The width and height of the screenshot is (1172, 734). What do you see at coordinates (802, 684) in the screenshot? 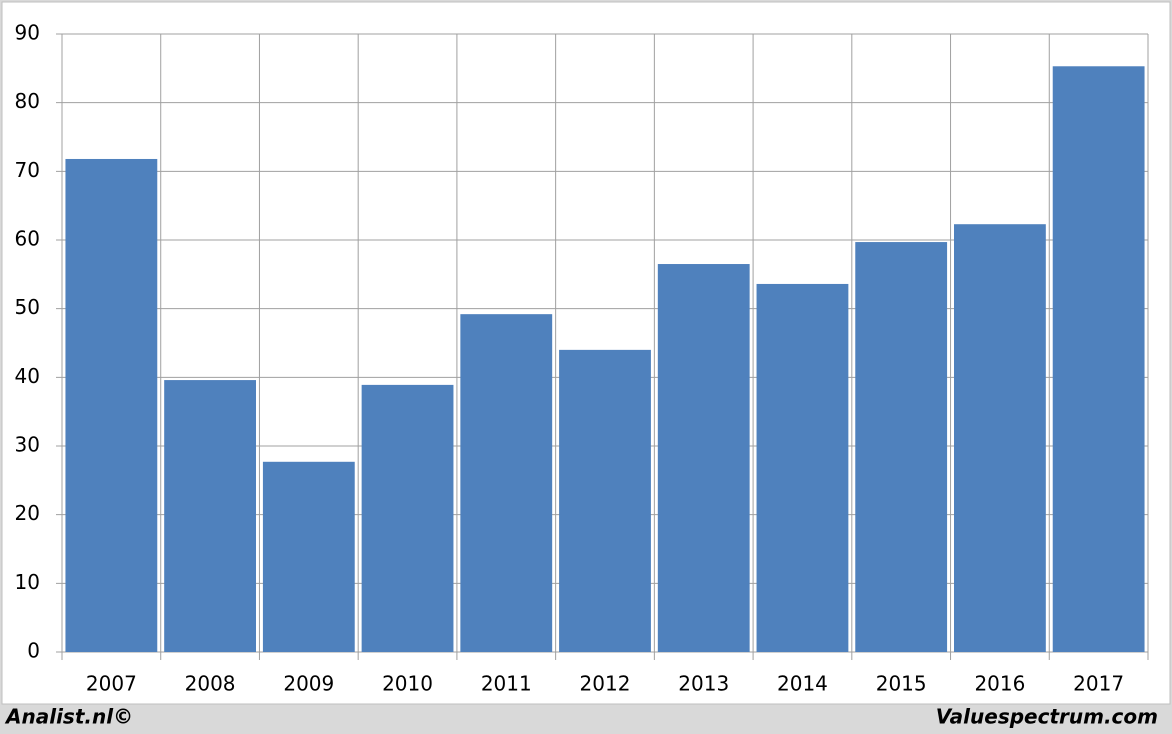
I see `x-tick-label: 2014` at bounding box center [802, 684].